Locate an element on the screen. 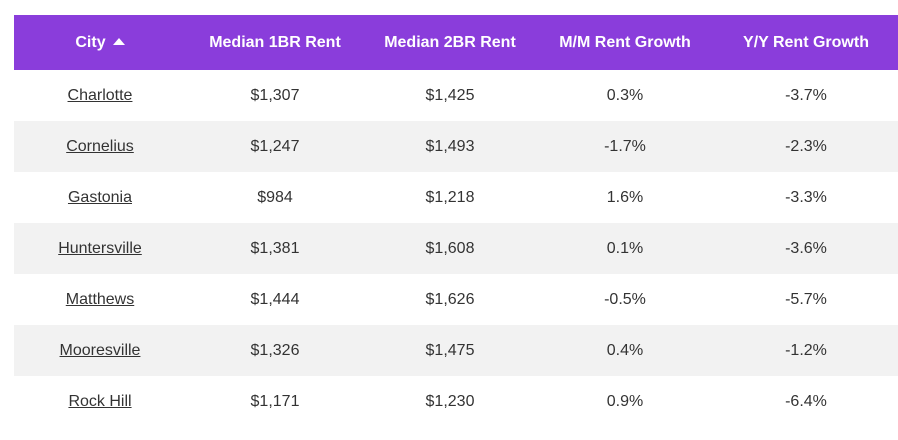 The width and height of the screenshot is (898, 440). column-header-median-1br: Median 1BR Rent is located at coordinates (275, 42).